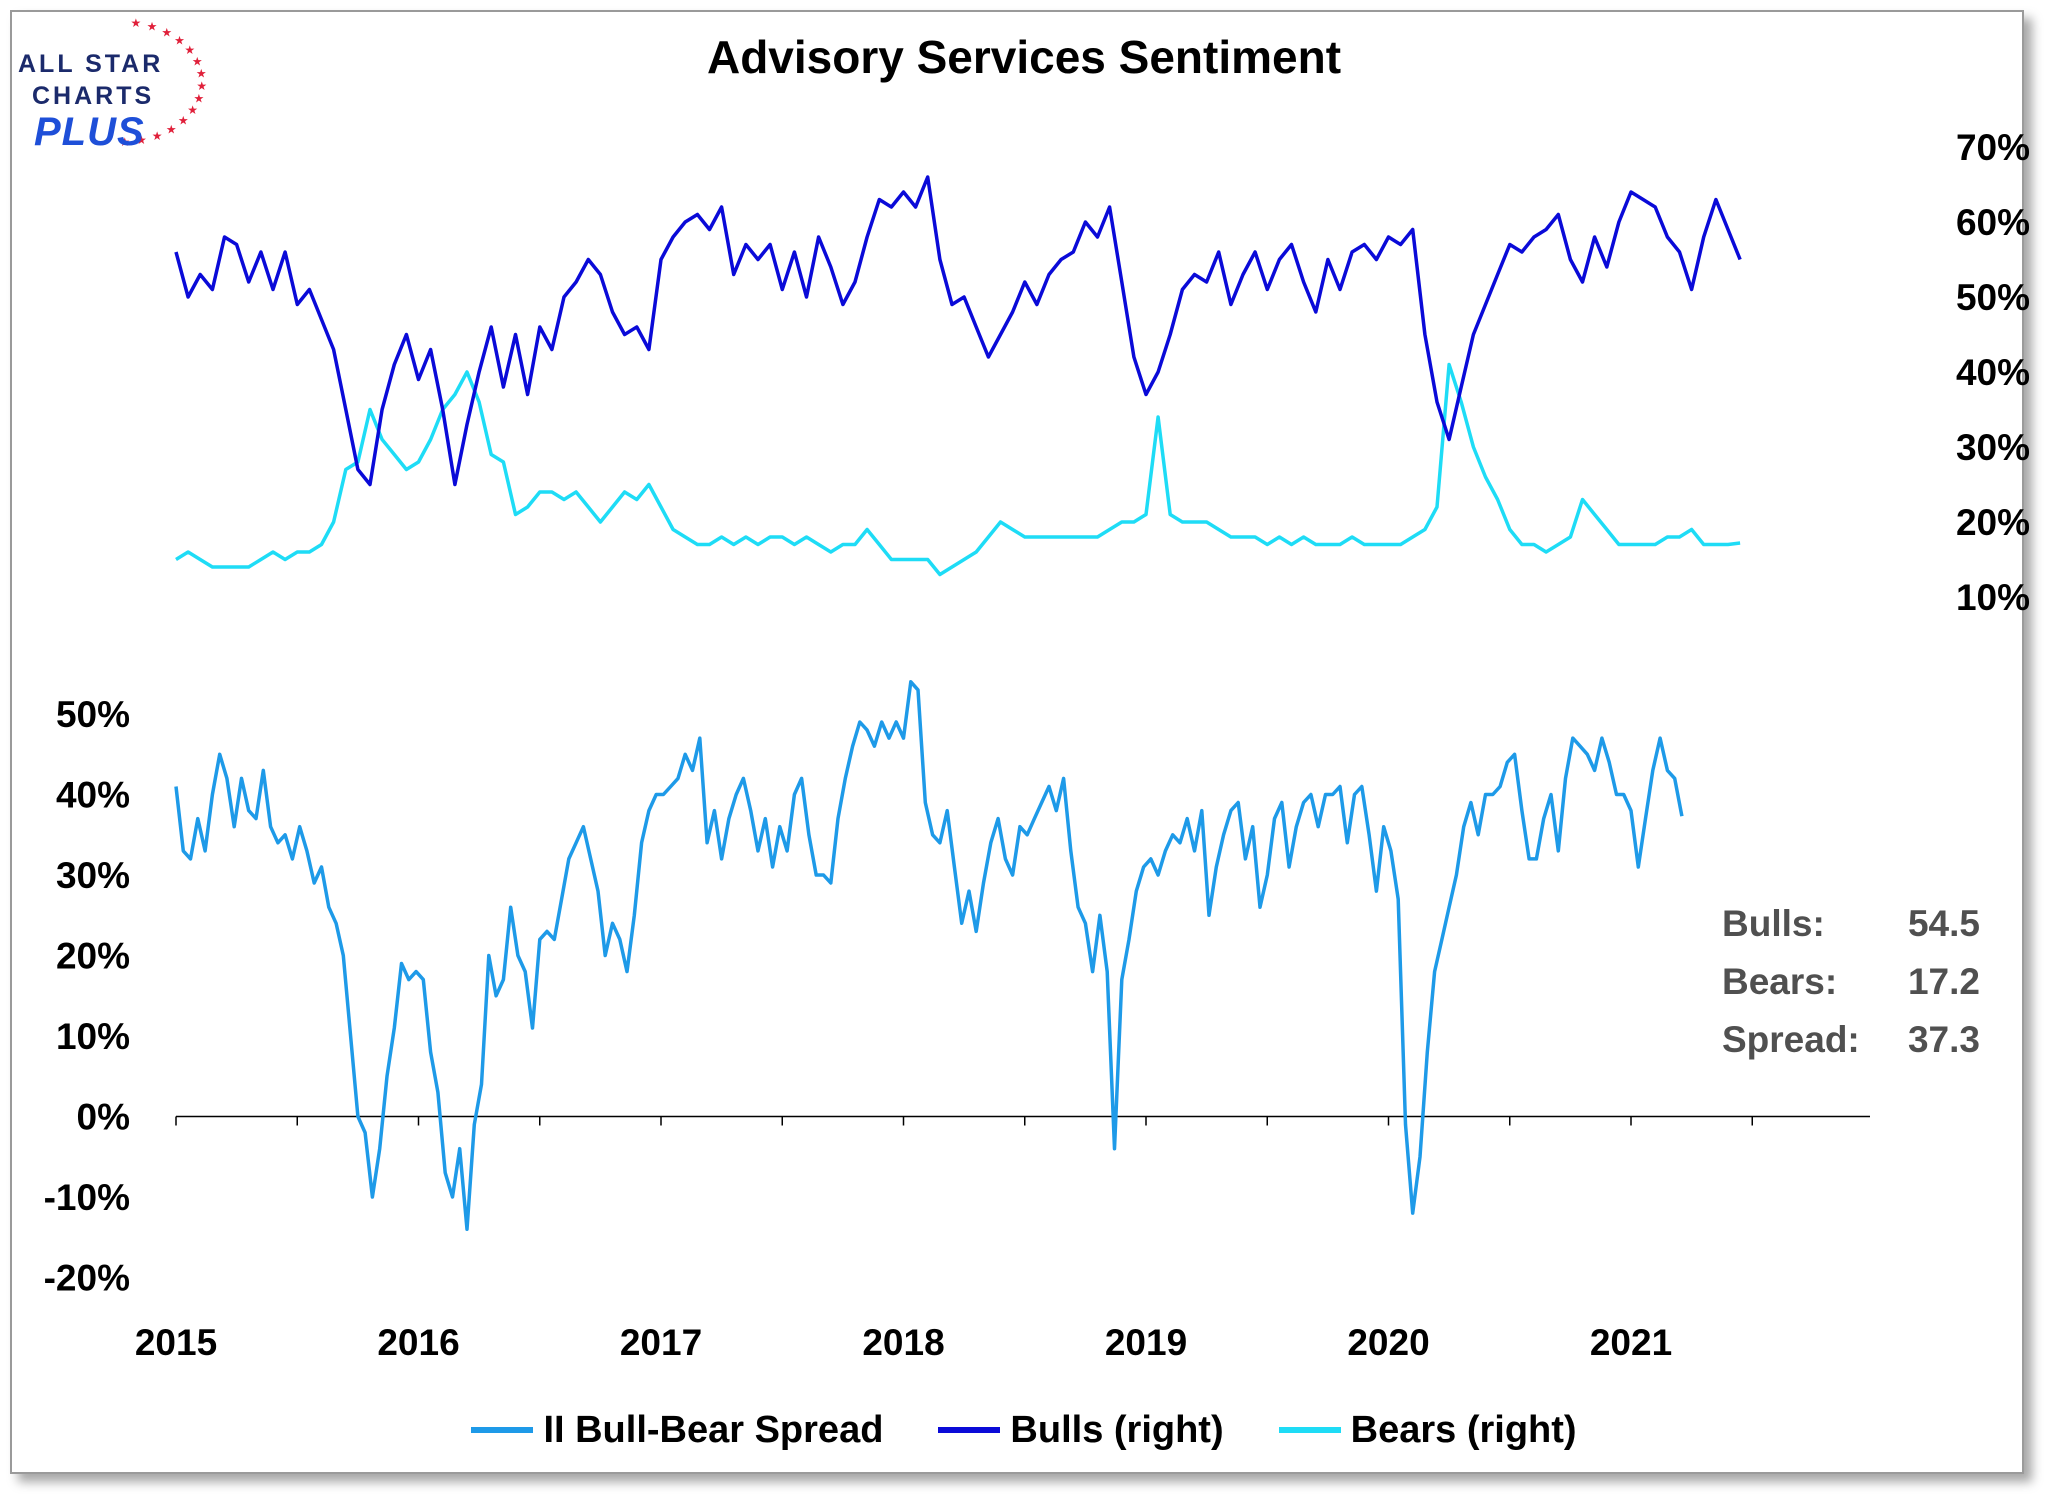 This screenshot has height=1495, width=2048. Describe the element at coordinates (1857, 924) in the screenshot. I see `stat-bulls: Bulls: 54.5` at that location.